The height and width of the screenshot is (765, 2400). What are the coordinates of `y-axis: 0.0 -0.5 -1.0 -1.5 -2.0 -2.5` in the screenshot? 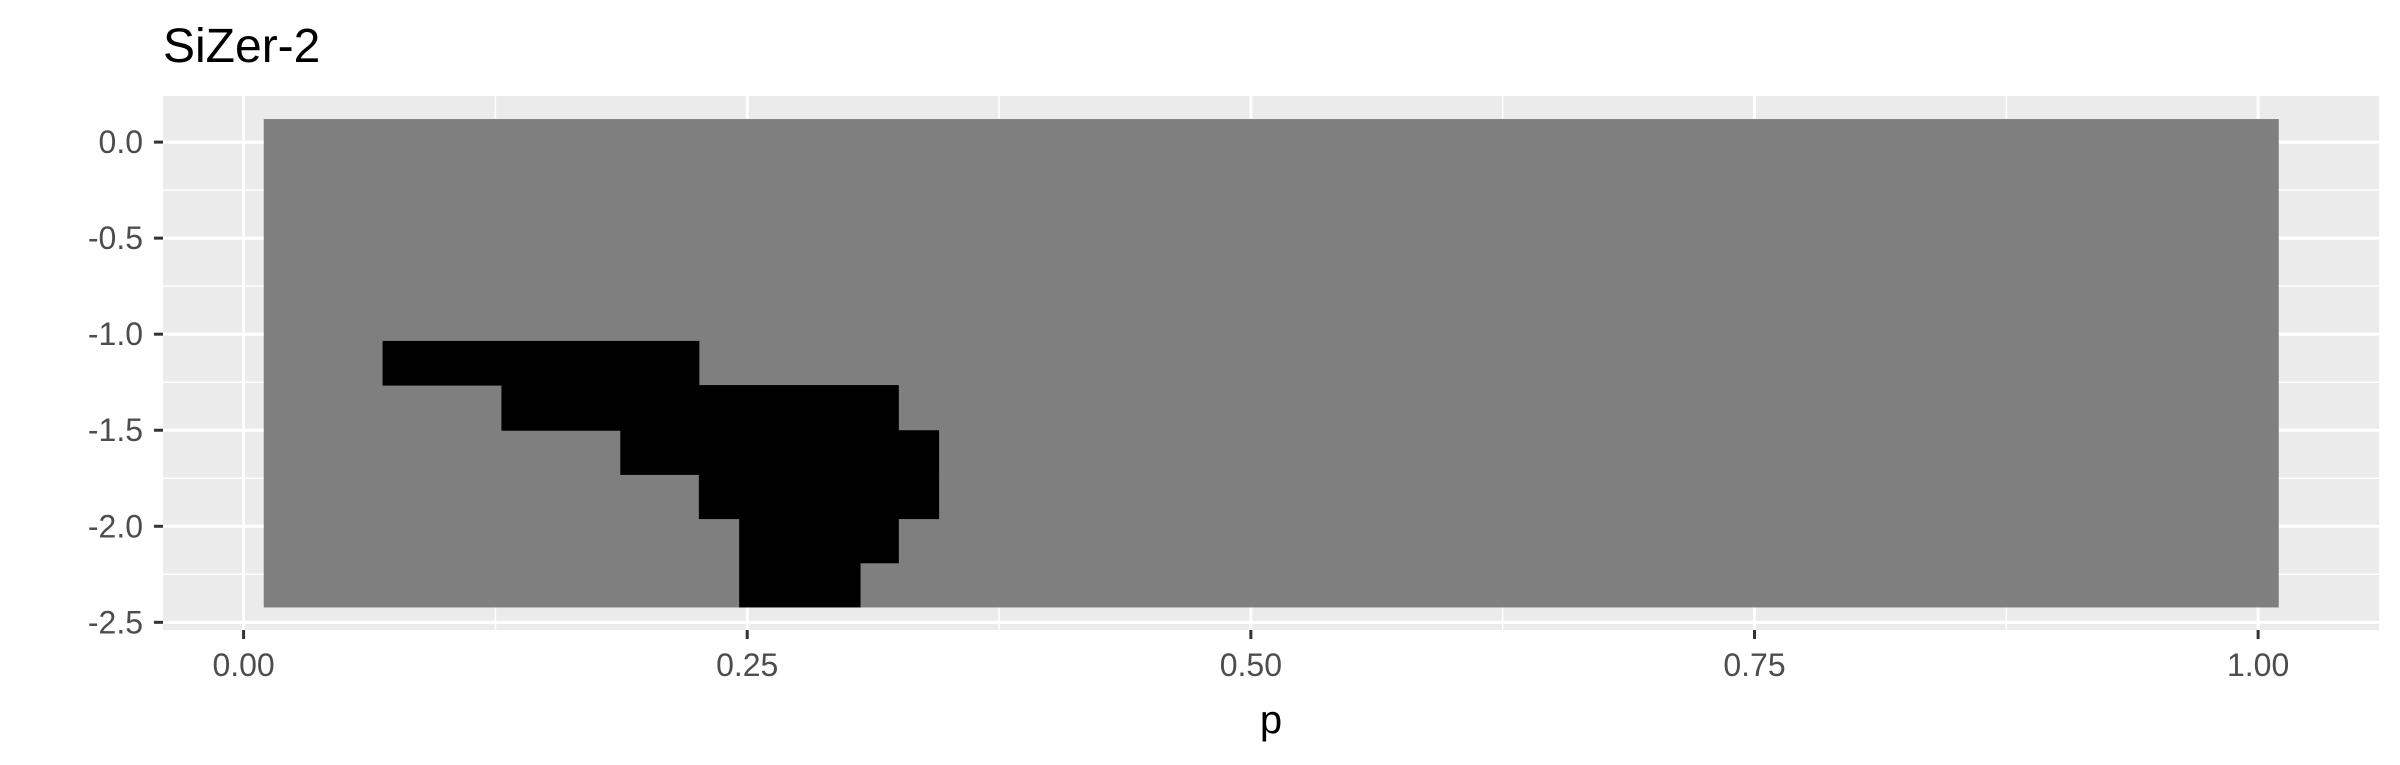 It's located at (125, 382).